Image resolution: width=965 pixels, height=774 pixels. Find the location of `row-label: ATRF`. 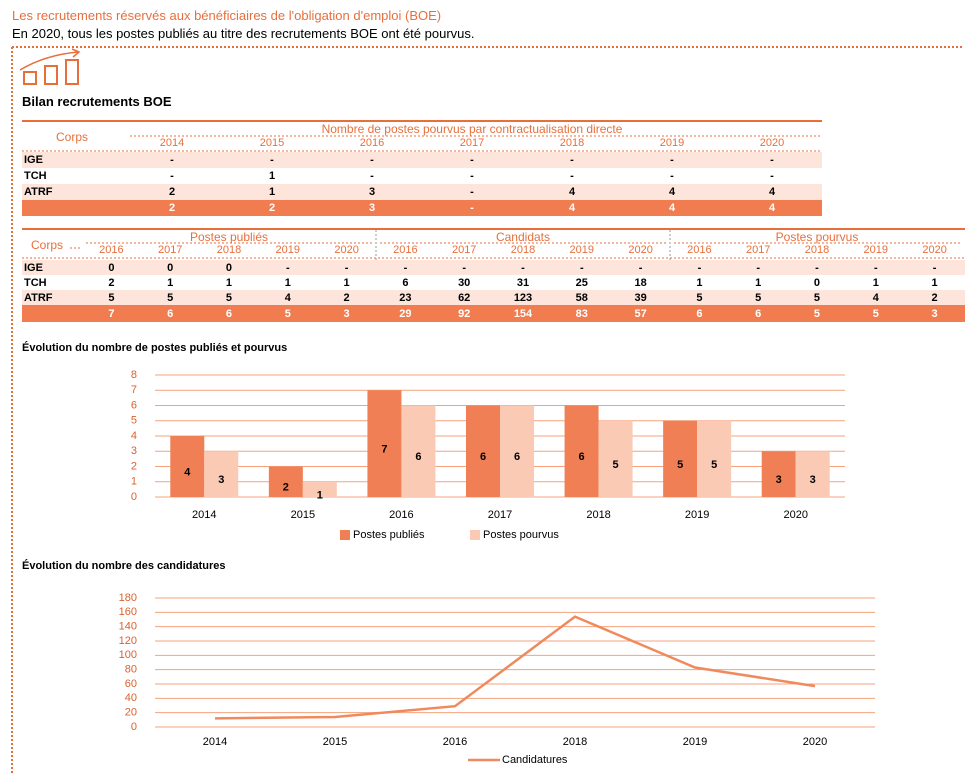

row-label: ATRF is located at coordinates (38, 297).